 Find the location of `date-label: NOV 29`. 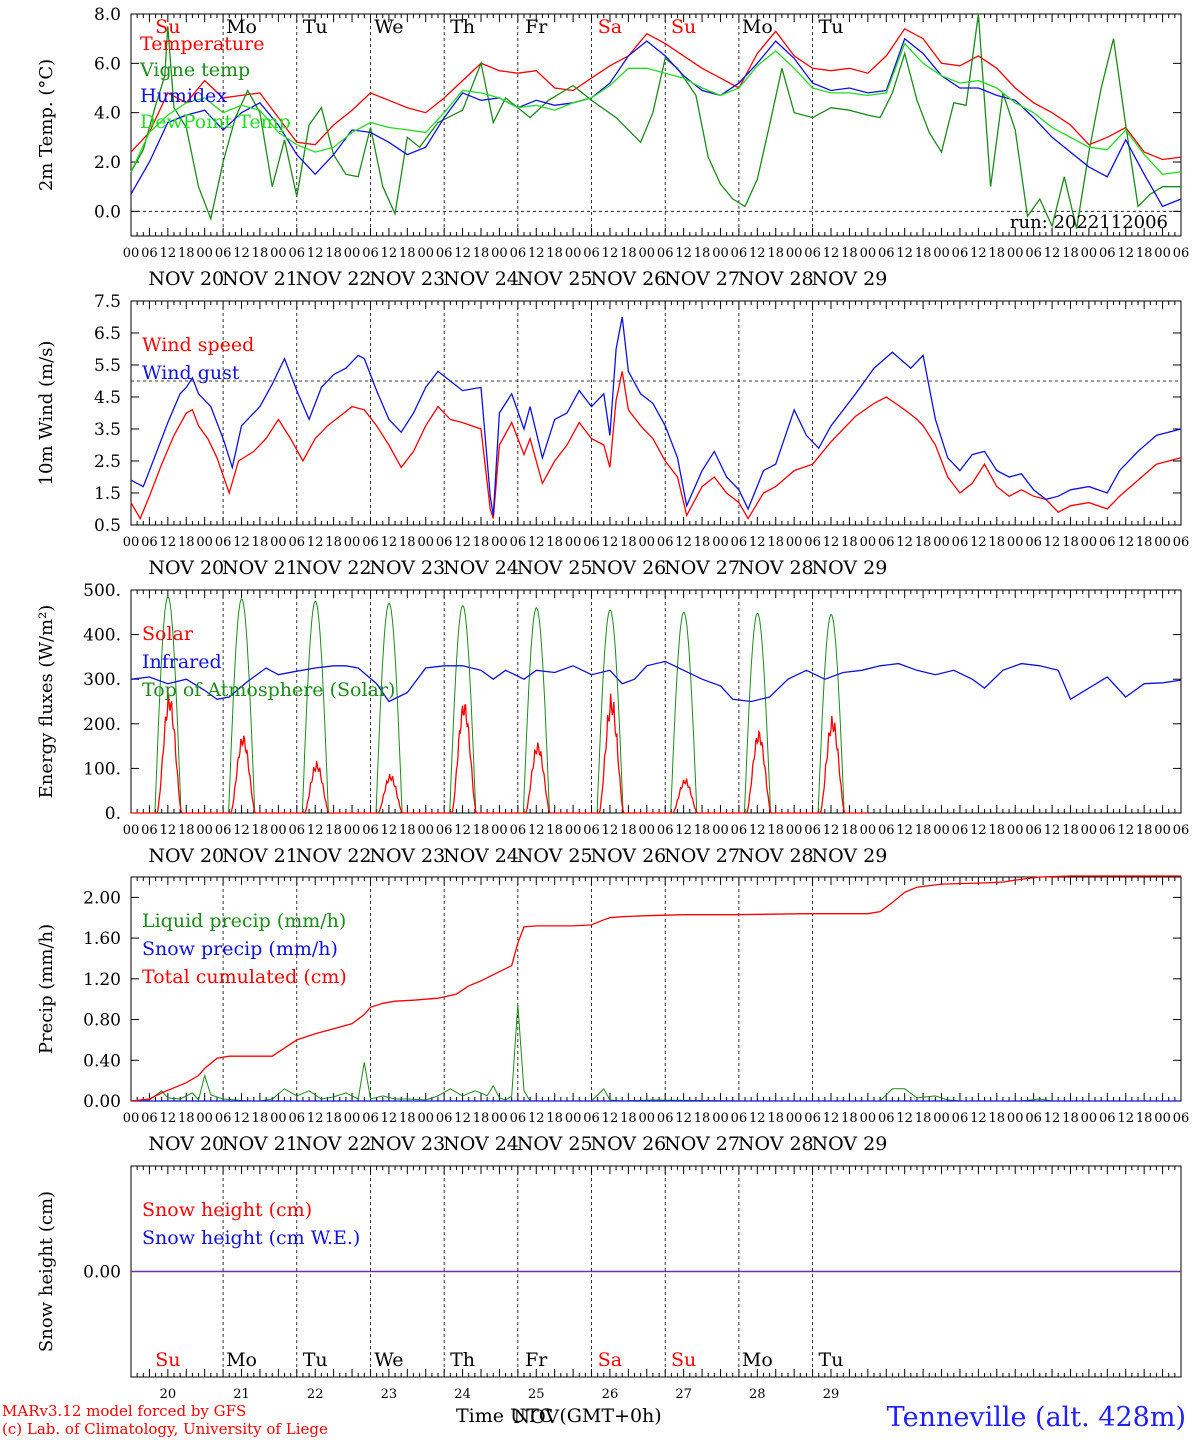

date-label: NOV 29 is located at coordinates (850, 856).